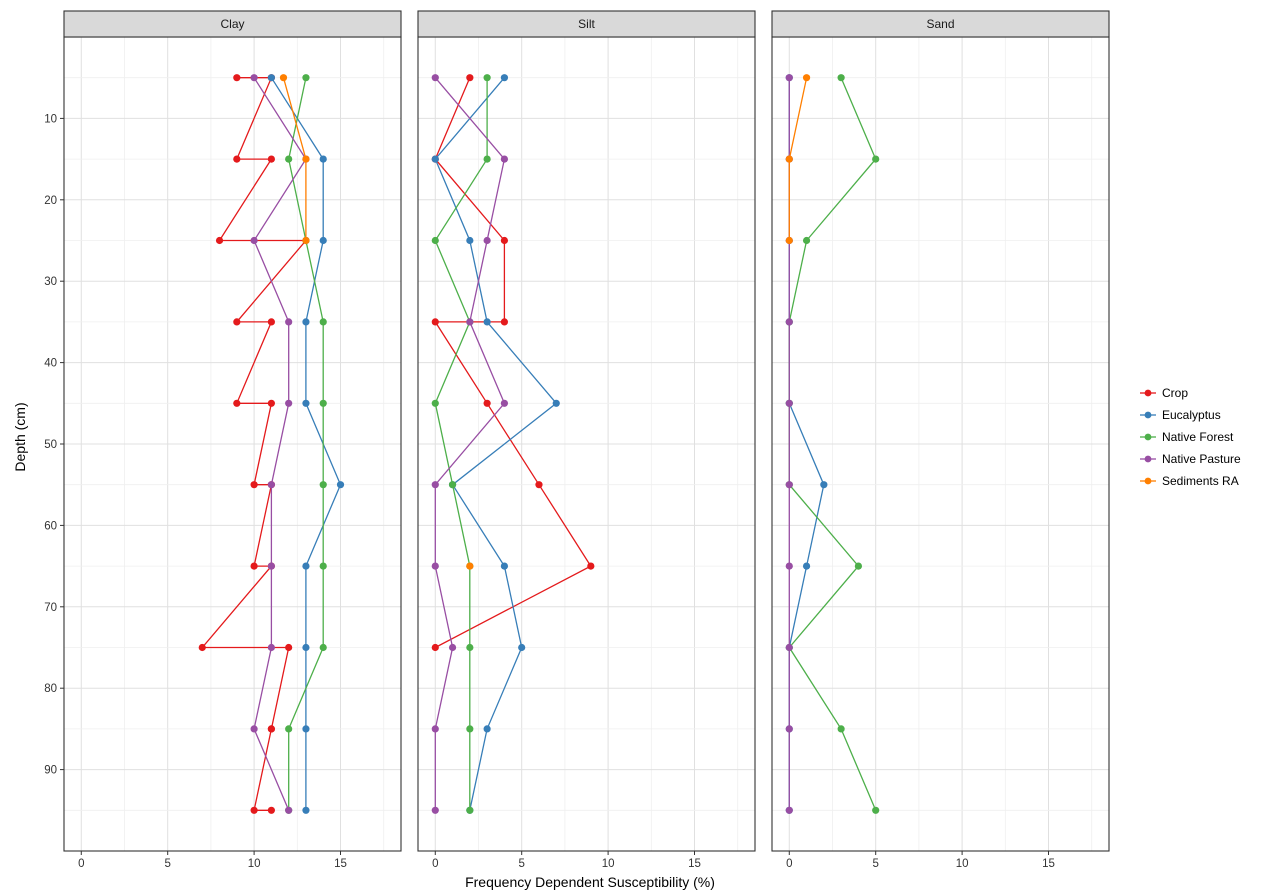 The image size is (1269, 891). What do you see at coordinates (50, 201) in the screenshot?
I see `y-tick-label: 20` at bounding box center [50, 201].